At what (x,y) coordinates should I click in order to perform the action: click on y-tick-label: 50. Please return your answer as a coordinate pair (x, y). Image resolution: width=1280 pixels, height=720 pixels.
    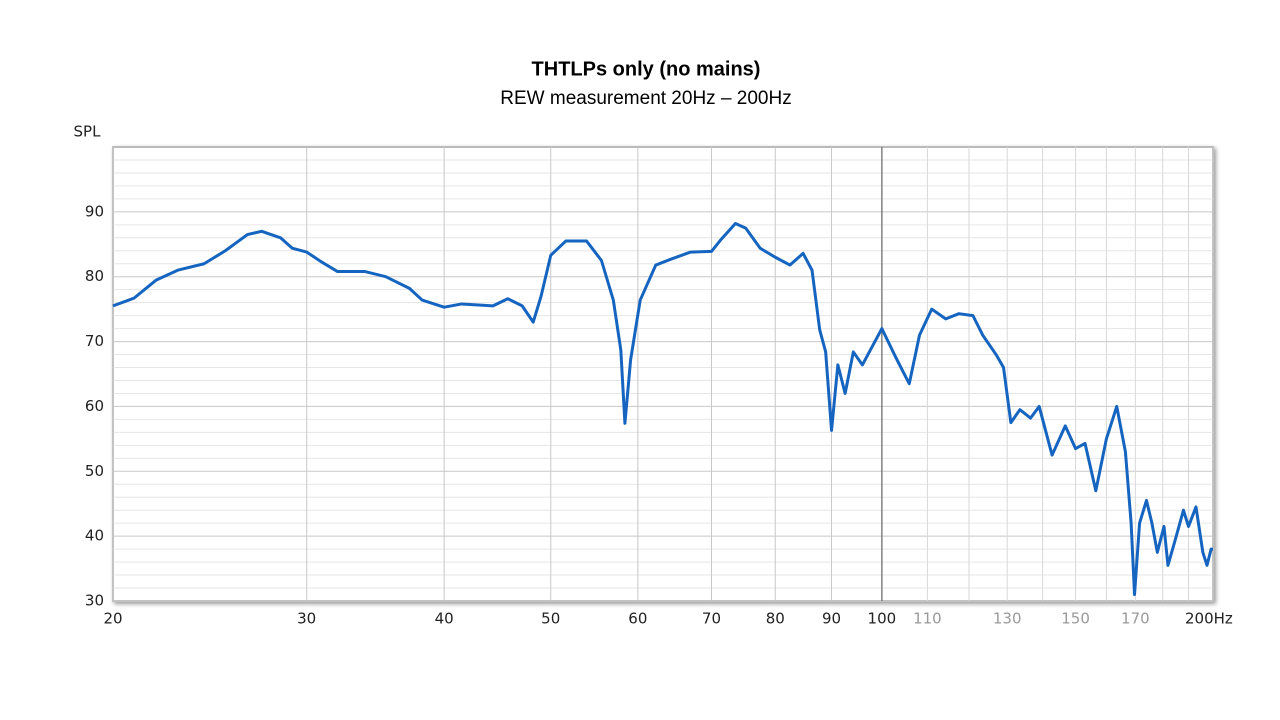
    Looking at the image, I should click on (94, 471).